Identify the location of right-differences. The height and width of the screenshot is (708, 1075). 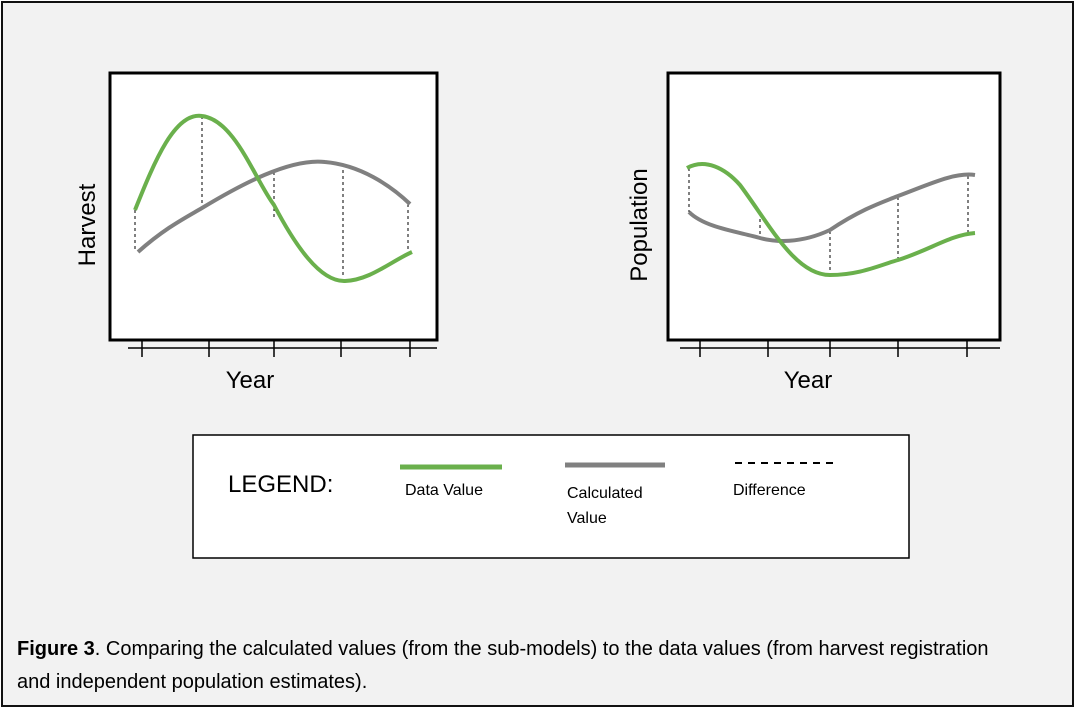
(828, 221).